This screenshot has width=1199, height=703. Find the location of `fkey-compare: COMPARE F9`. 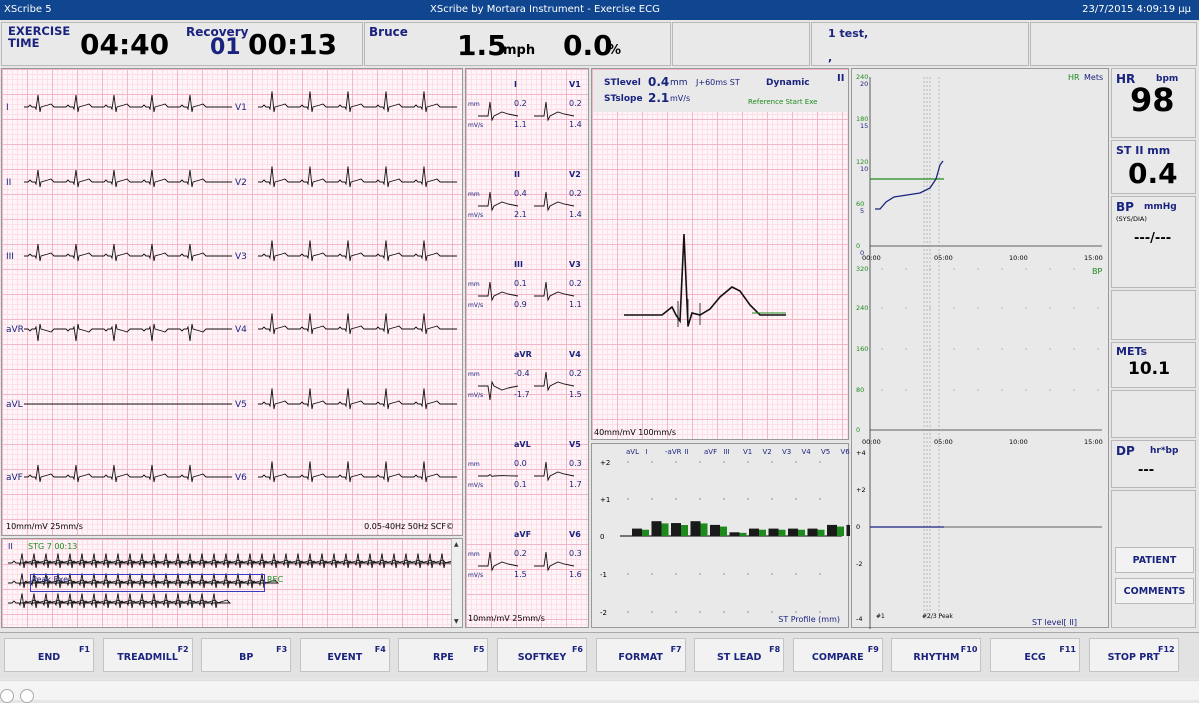

fkey-compare: COMPARE F9 is located at coordinates (837, 655).